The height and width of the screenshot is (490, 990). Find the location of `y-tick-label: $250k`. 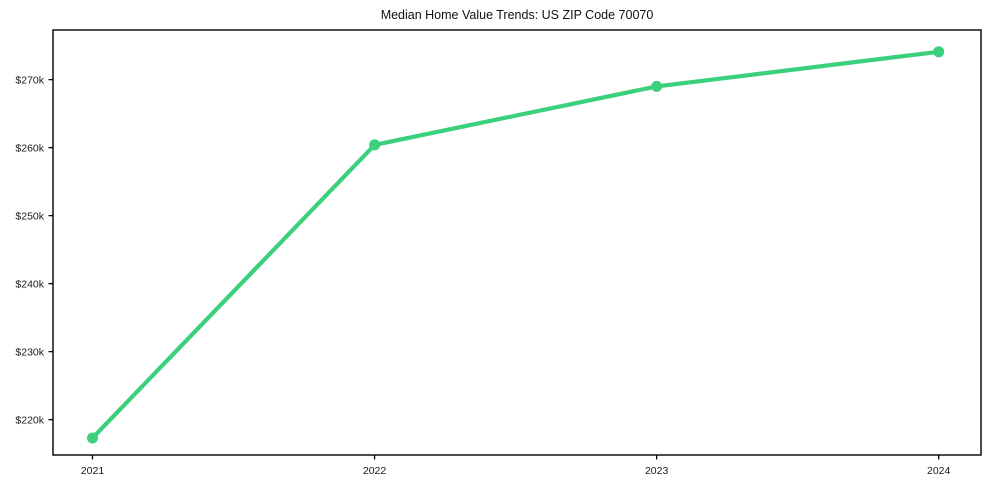

y-tick-label: $250k is located at coordinates (29, 216).